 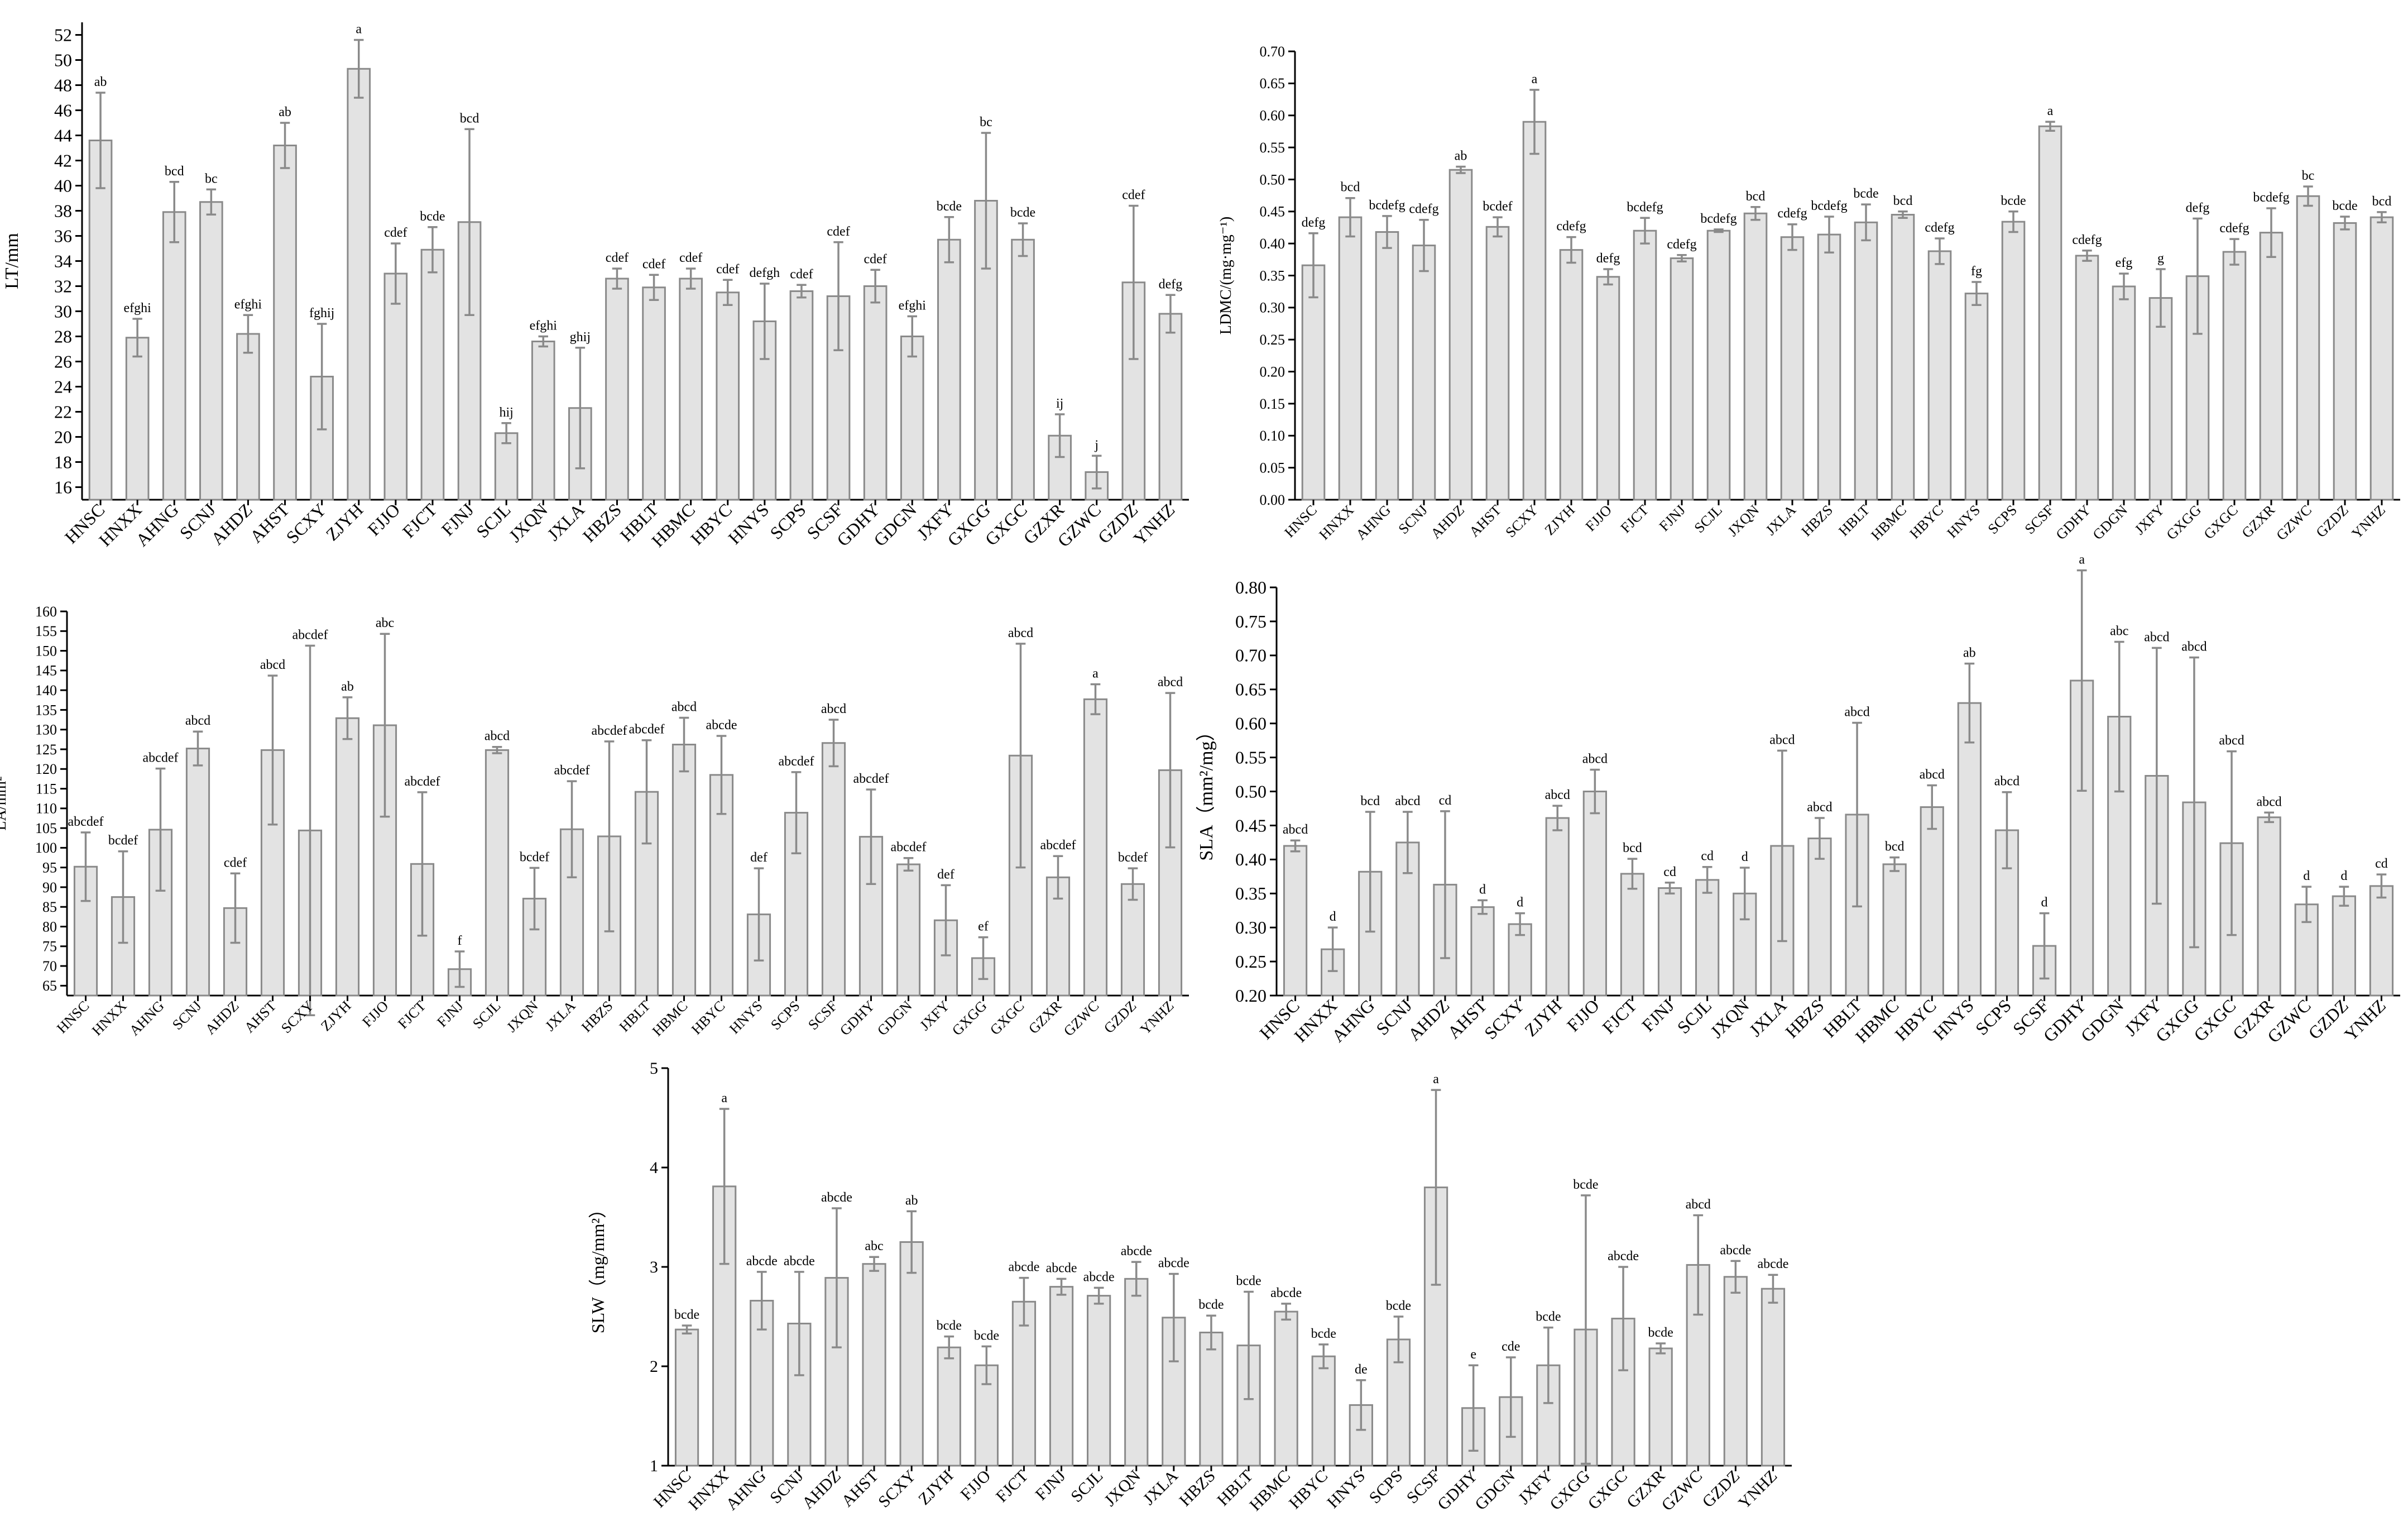 What do you see at coordinates (654, 1069) in the screenshot?
I see `y-tick-label: 5` at bounding box center [654, 1069].